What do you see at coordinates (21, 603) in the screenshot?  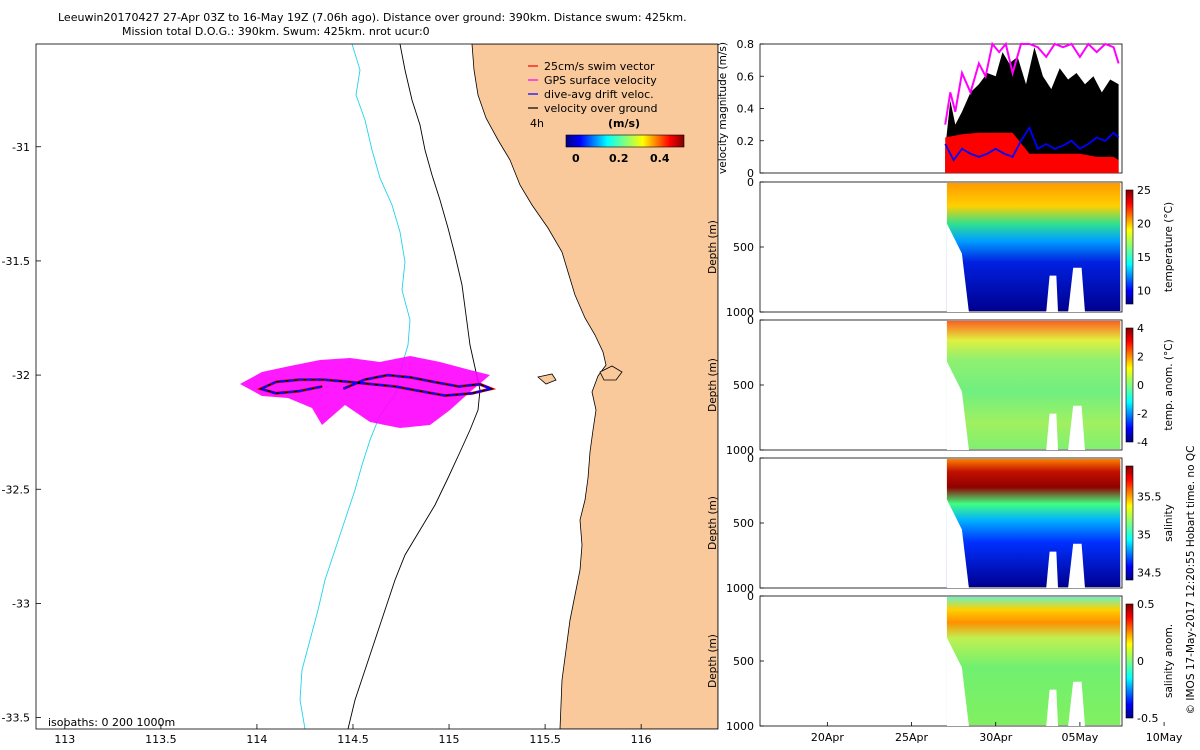 I see `map-ytick-label: -33` at bounding box center [21, 603].